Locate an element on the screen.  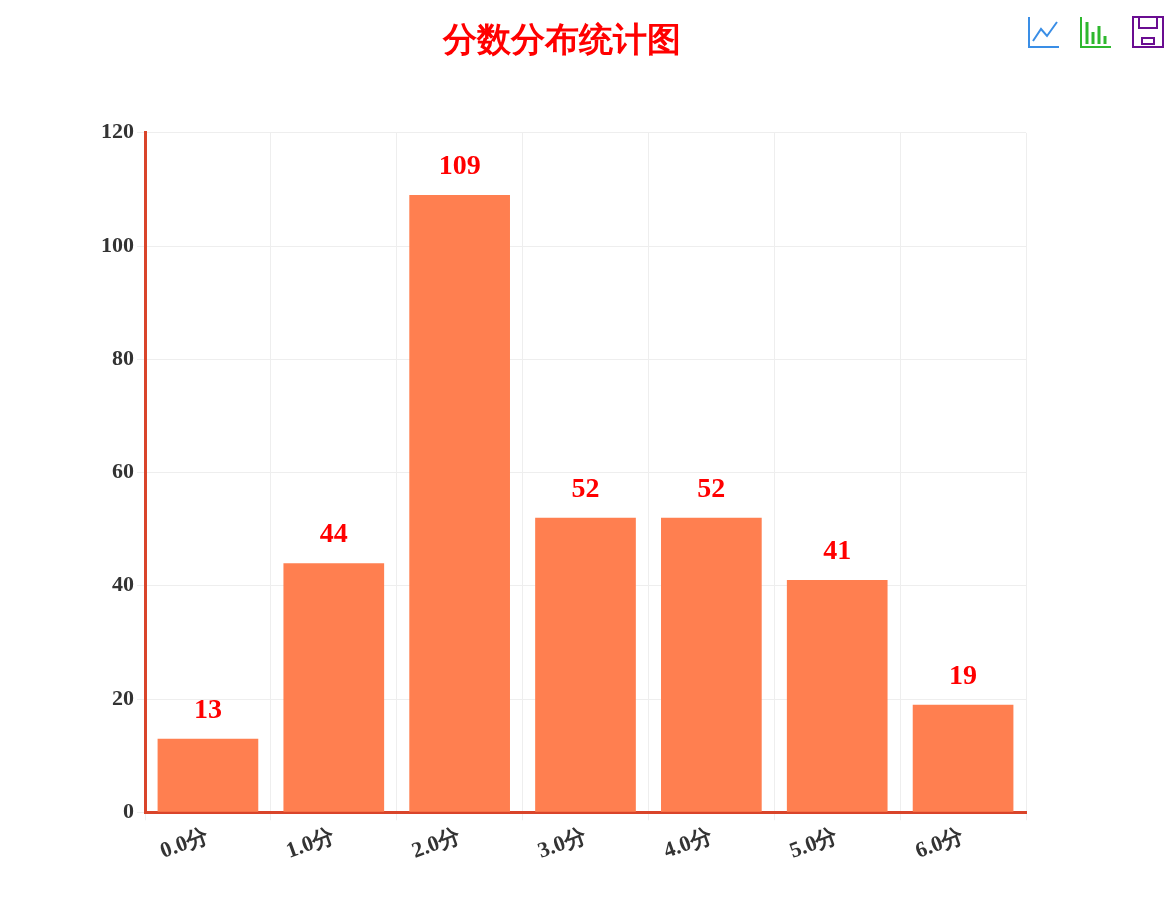
data-label: 109 is located at coordinates (459, 165).